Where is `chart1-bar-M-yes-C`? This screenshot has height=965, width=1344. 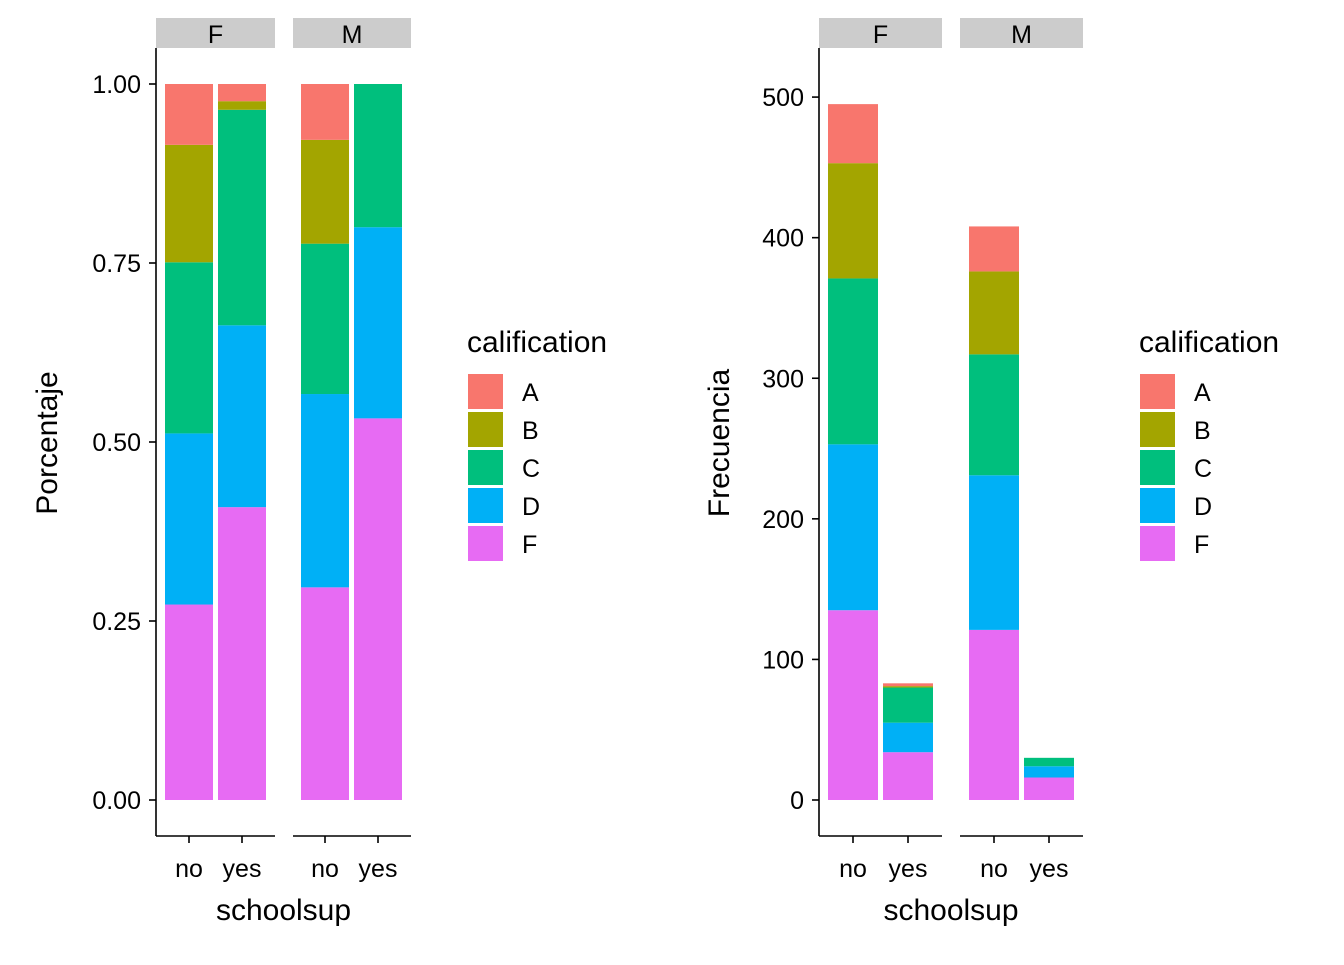
chart1-bar-M-yes-C is located at coordinates (378, 156).